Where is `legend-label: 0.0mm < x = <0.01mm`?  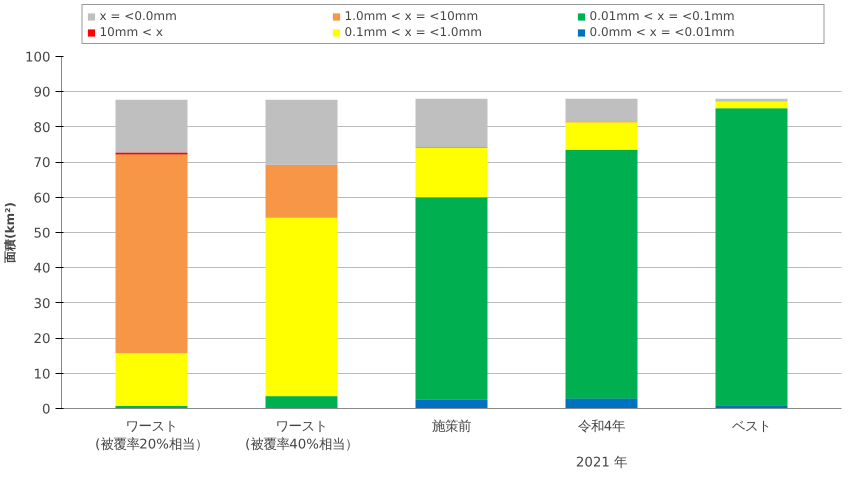
legend-label: 0.0mm < x = <0.01mm is located at coordinates (663, 32).